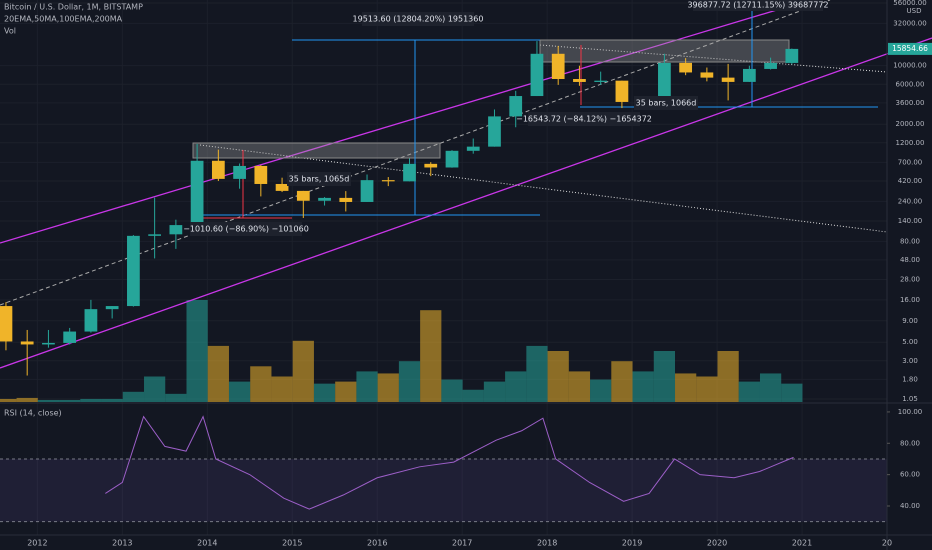 This screenshot has width=932, height=550. What do you see at coordinates (292, 543) in the screenshot?
I see `x-tick-label: 2015` at bounding box center [292, 543].